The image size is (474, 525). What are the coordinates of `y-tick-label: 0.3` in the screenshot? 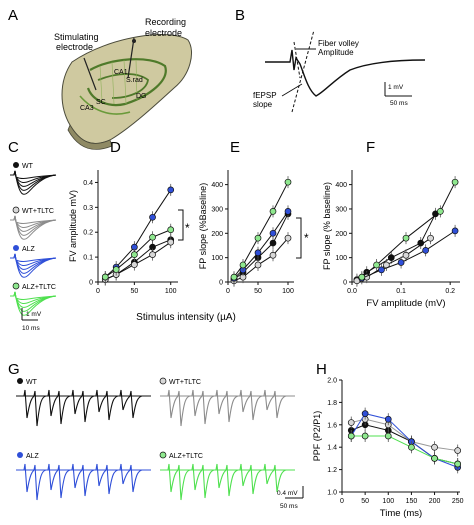 It's located at (88, 208).